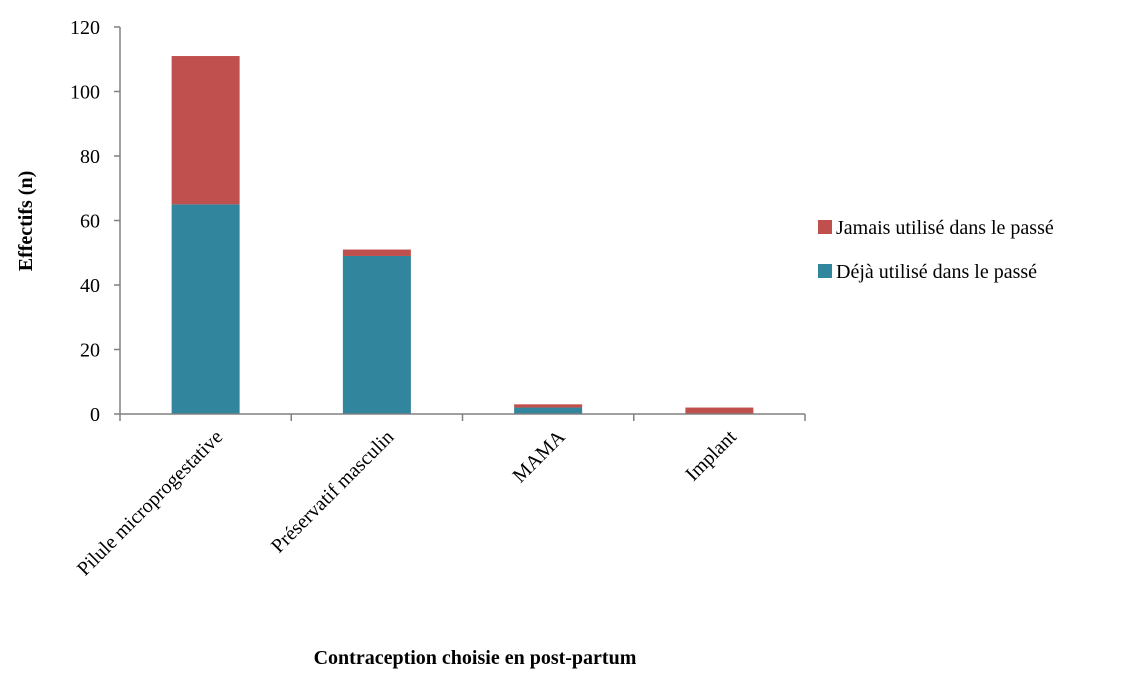 Image resolution: width=1130 pixels, height=679 pixels. What do you see at coordinates (711, 456) in the screenshot?
I see `category-label: Implant` at bounding box center [711, 456].